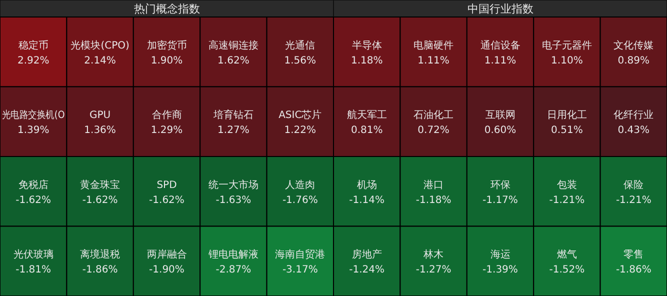 This screenshot has height=296, width=667. What do you see at coordinates (233, 115) in the screenshot?
I see `category-label: 培育钻石` at bounding box center [233, 115].